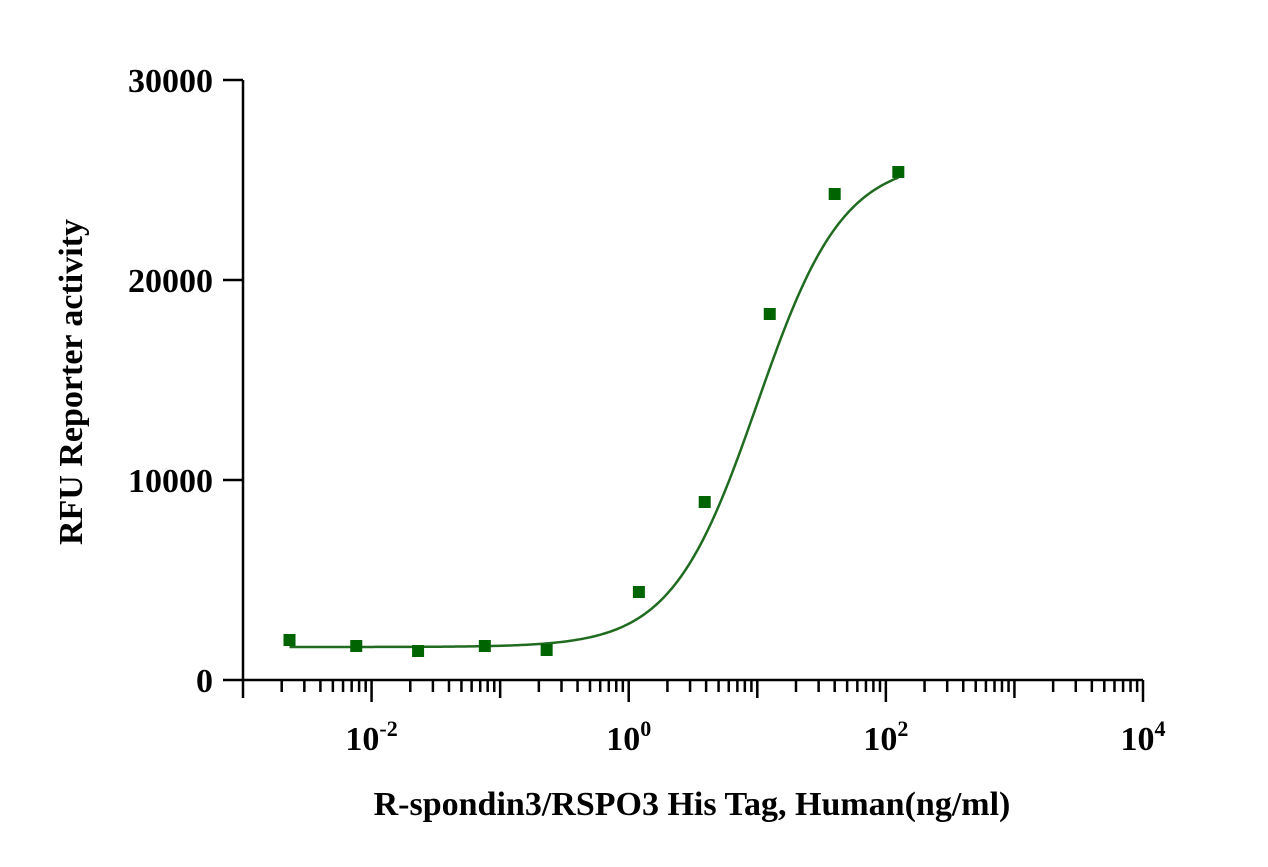 This screenshot has width=1268, height=867. Describe the element at coordinates (371, 737) in the screenshot. I see `x-tick-label: 10⁻²` at that location.